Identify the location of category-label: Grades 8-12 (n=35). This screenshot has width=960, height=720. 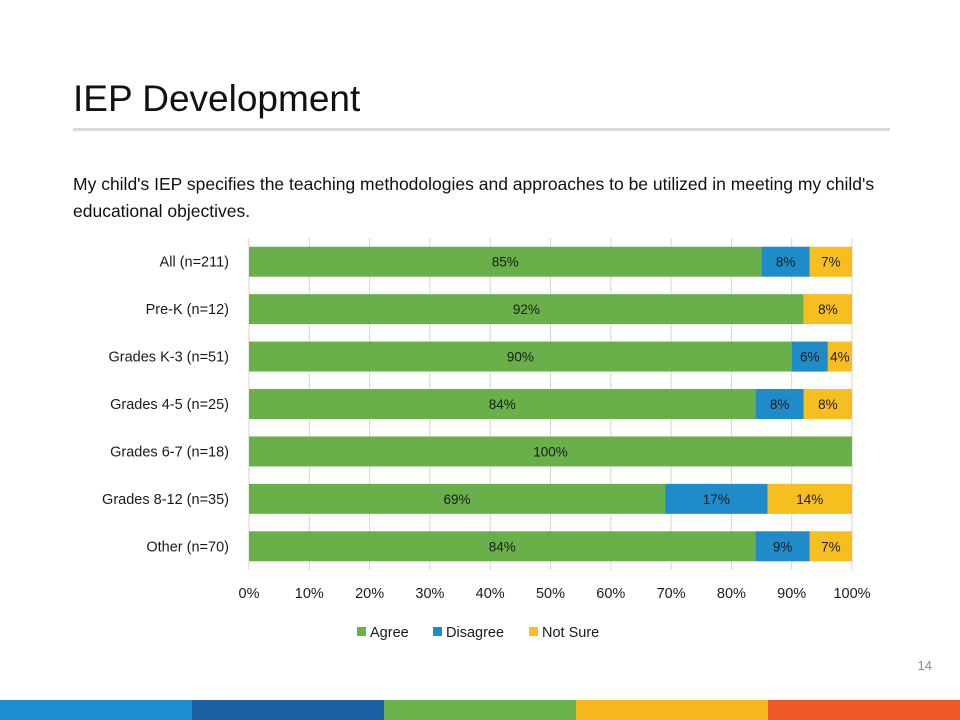
(165, 500).